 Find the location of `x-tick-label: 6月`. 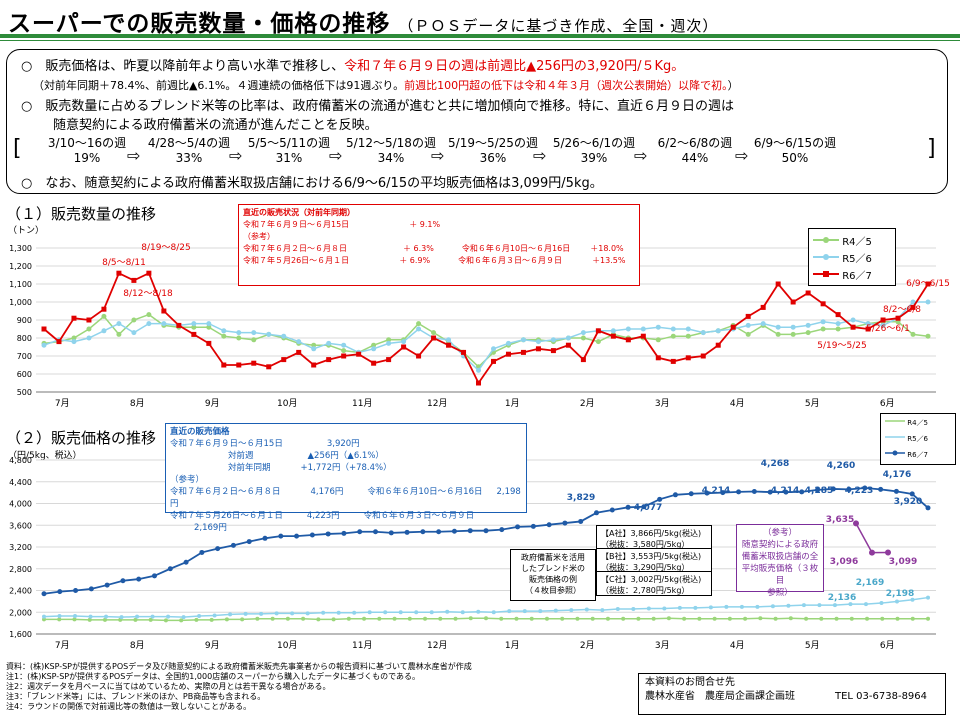

x-tick-label: 6月 is located at coordinates (887, 403).